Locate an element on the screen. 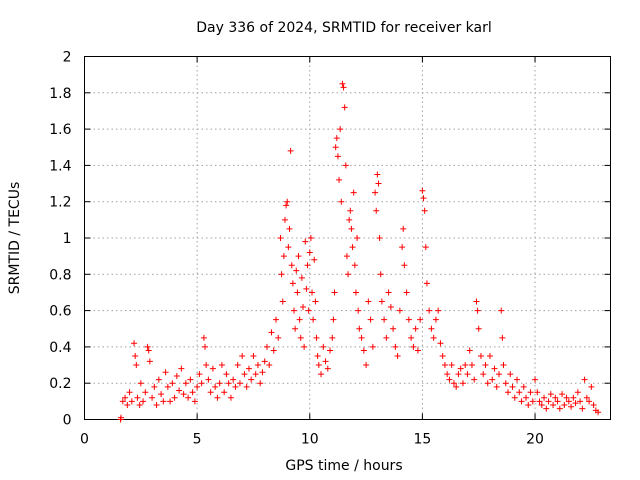 This screenshot has width=640, height=480. y-tick-label: 0.4 is located at coordinates (60, 348).